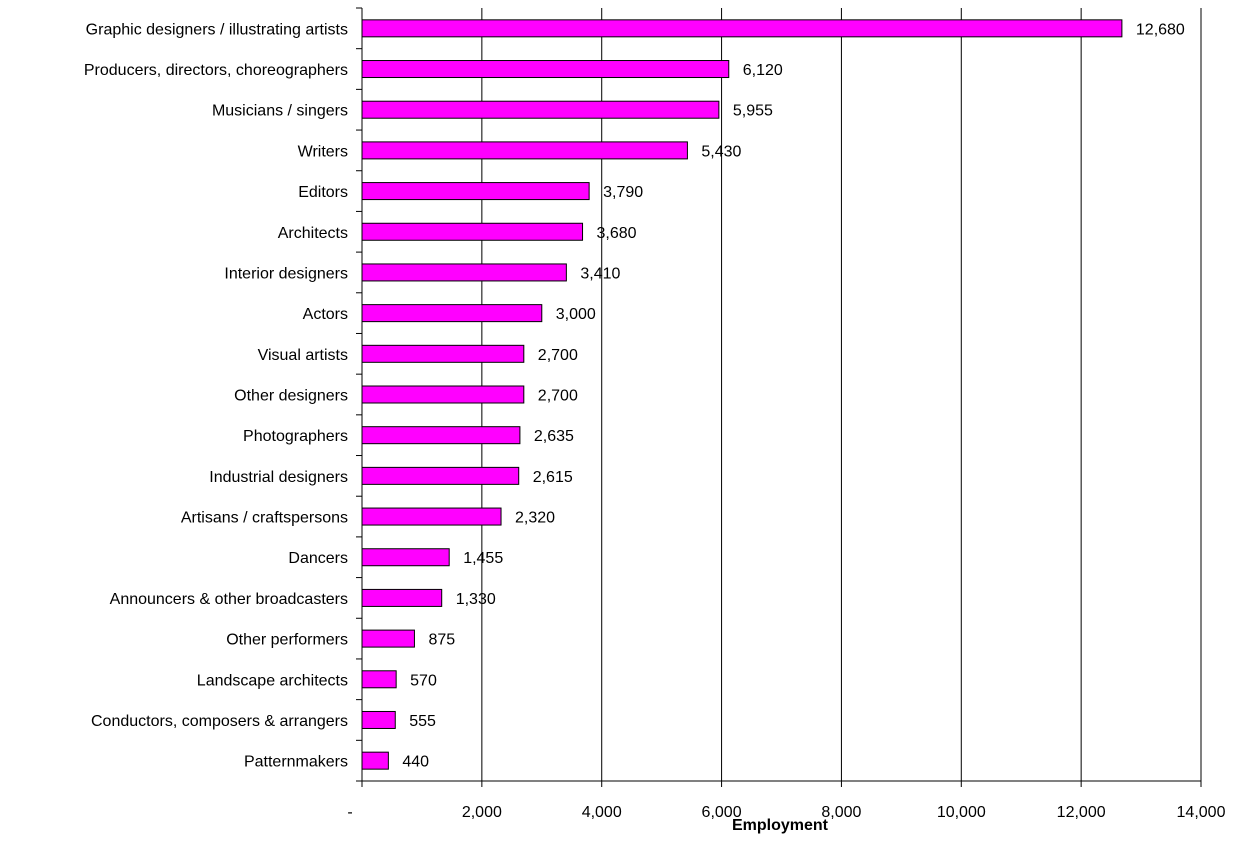 This screenshot has width=1241, height=862. I want to click on value-label: 555, so click(422, 721).